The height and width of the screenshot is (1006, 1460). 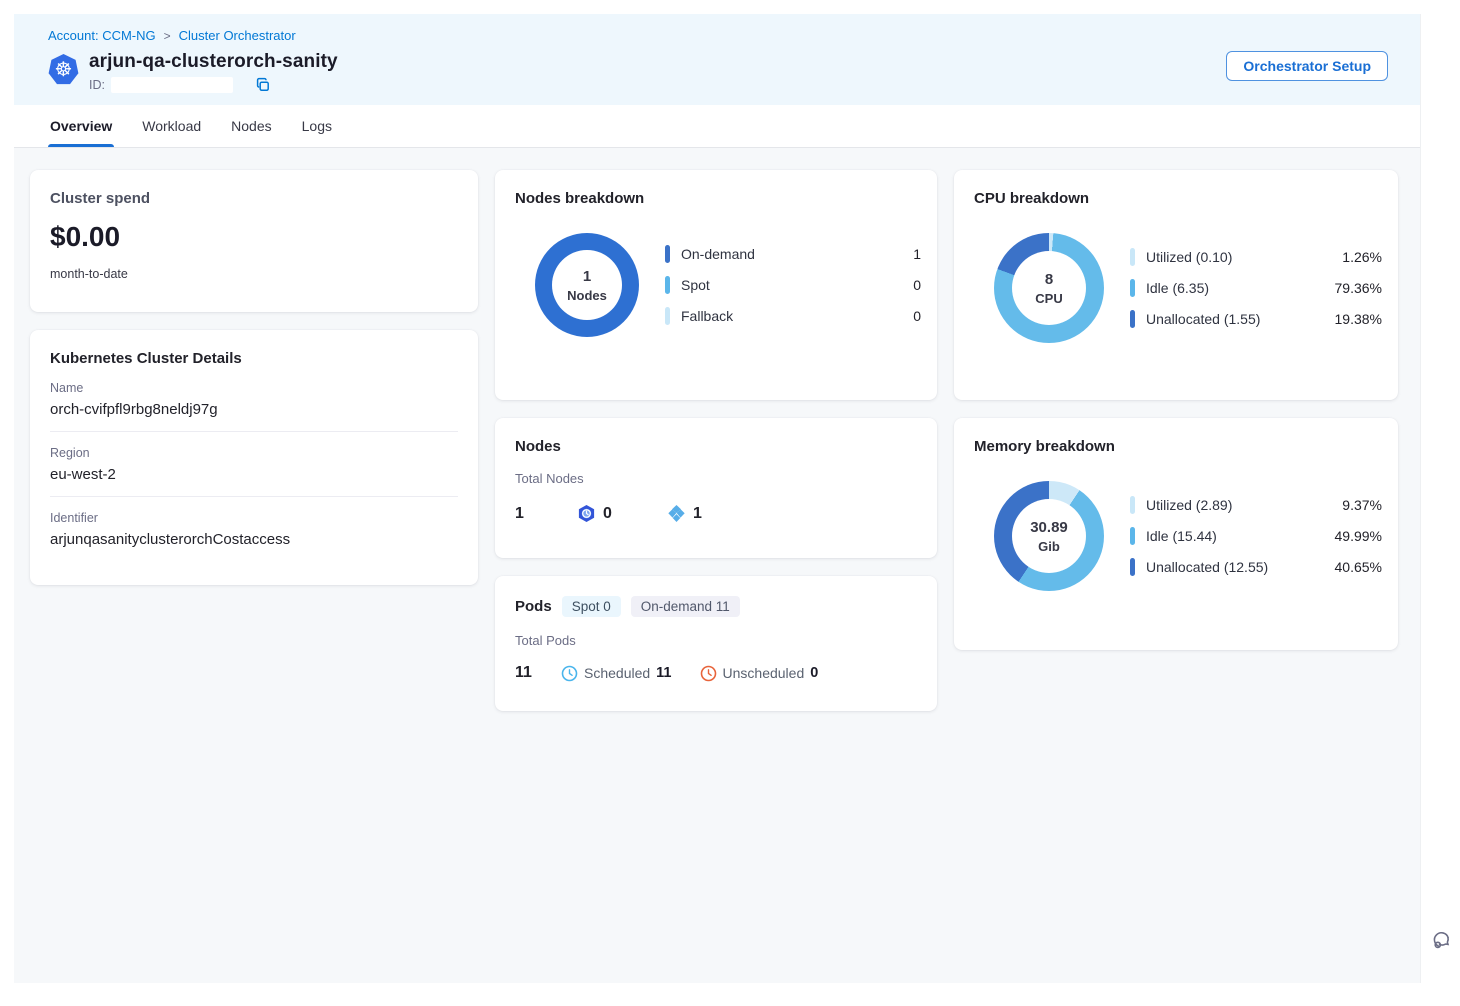 What do you see at coordinates (1049, 279) in the screenshot?
I see `donut-center-value: 8` at bounding box center [1049, 279].